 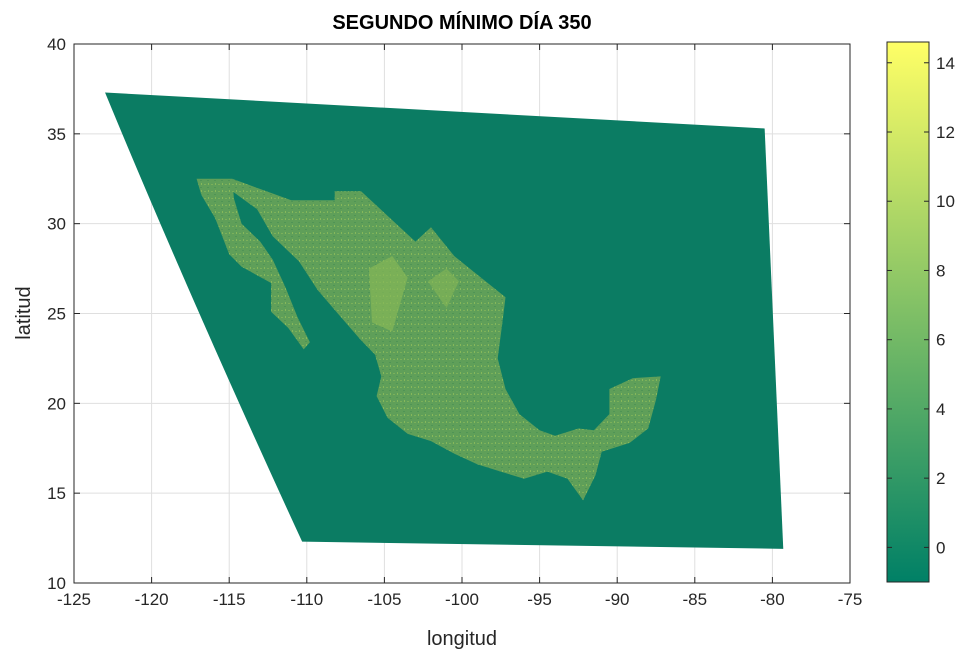 What do you see at coordinates (945, 201) in the screenshot?
I see `colorbar-tick-label: 10` at bounding box center [945, 201].